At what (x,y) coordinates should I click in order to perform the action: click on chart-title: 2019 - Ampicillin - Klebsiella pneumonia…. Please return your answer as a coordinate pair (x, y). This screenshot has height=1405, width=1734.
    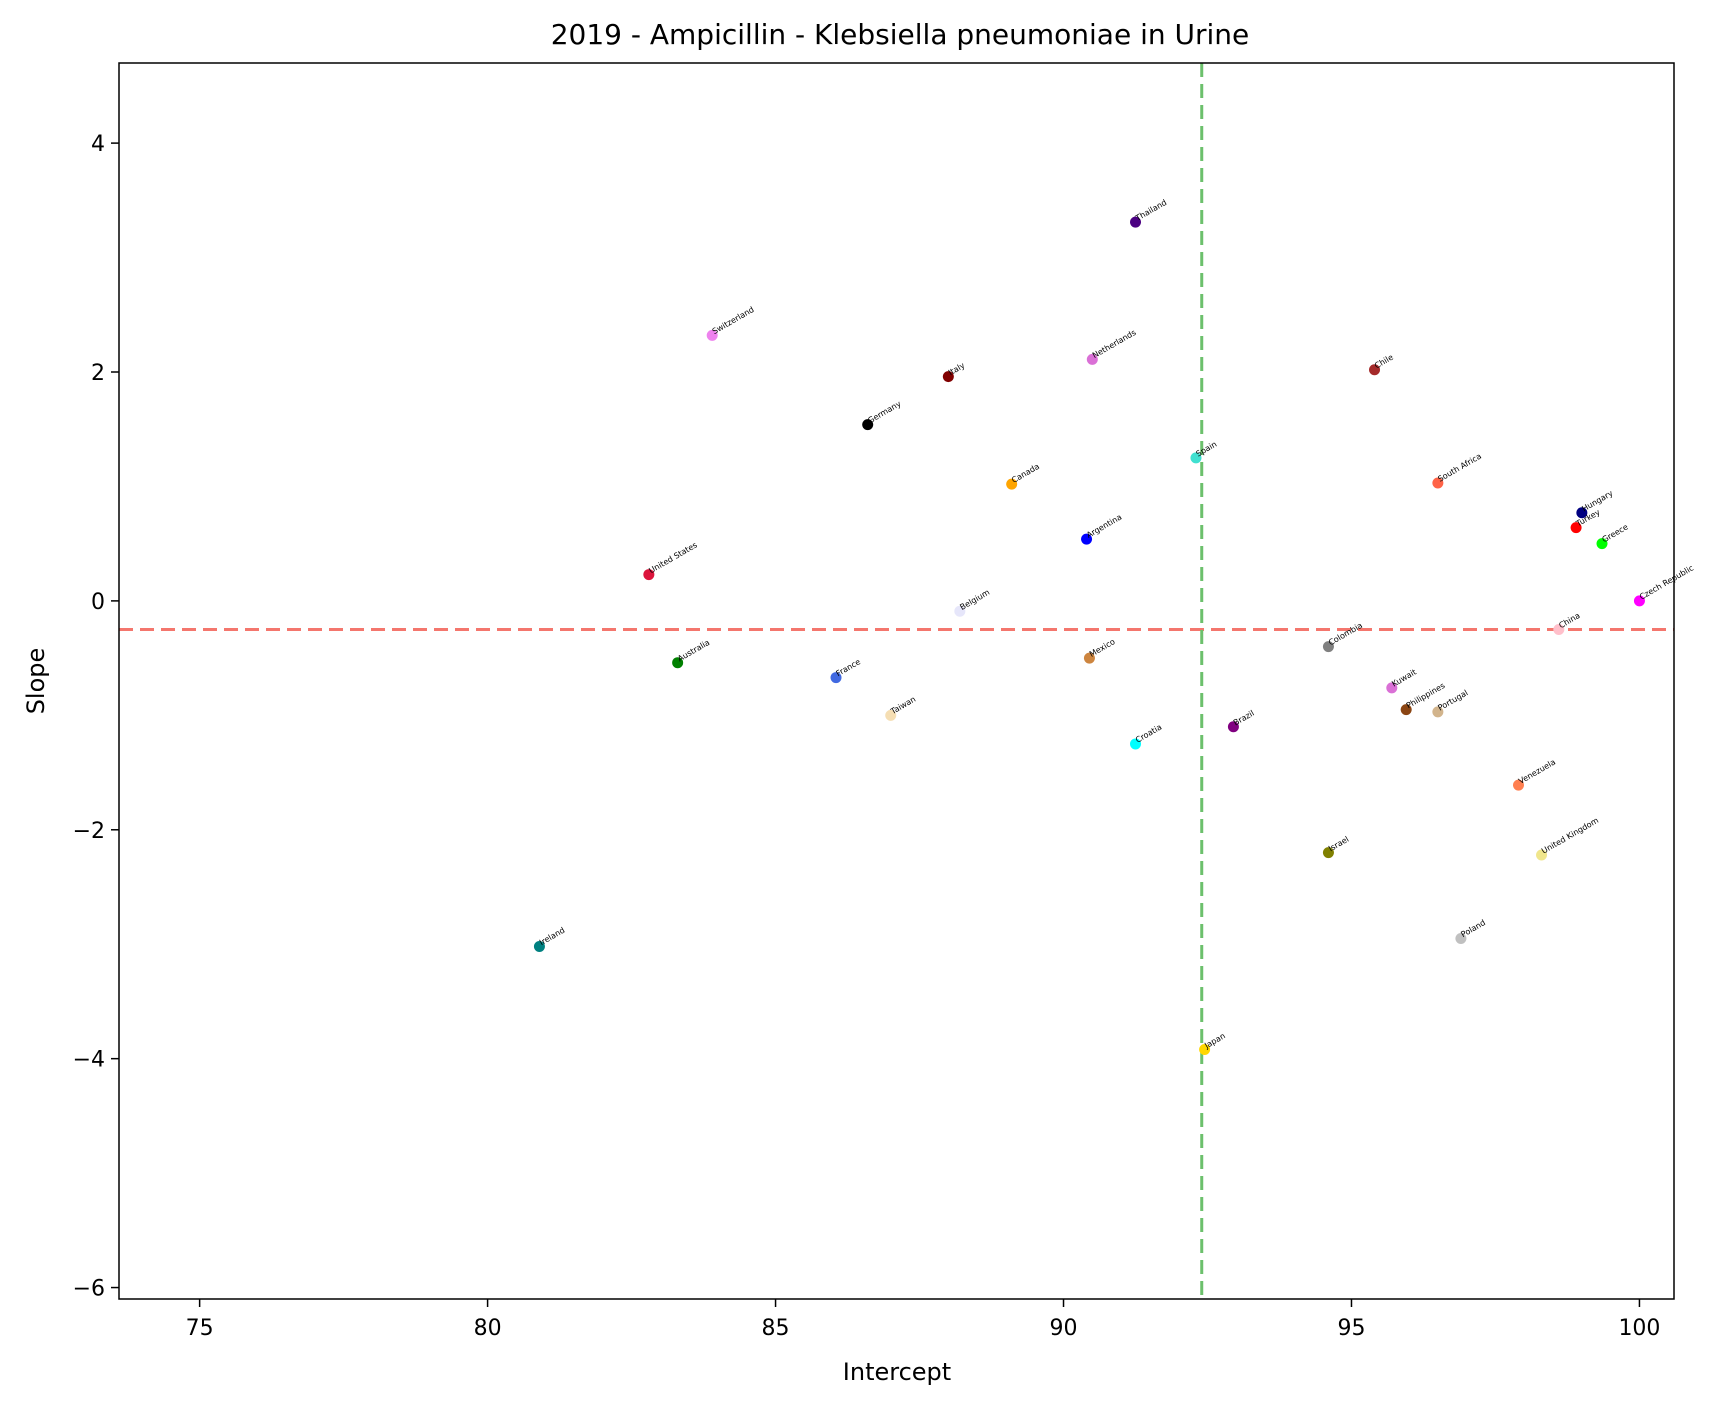
    Looking at the image, I should click on (900, 34).